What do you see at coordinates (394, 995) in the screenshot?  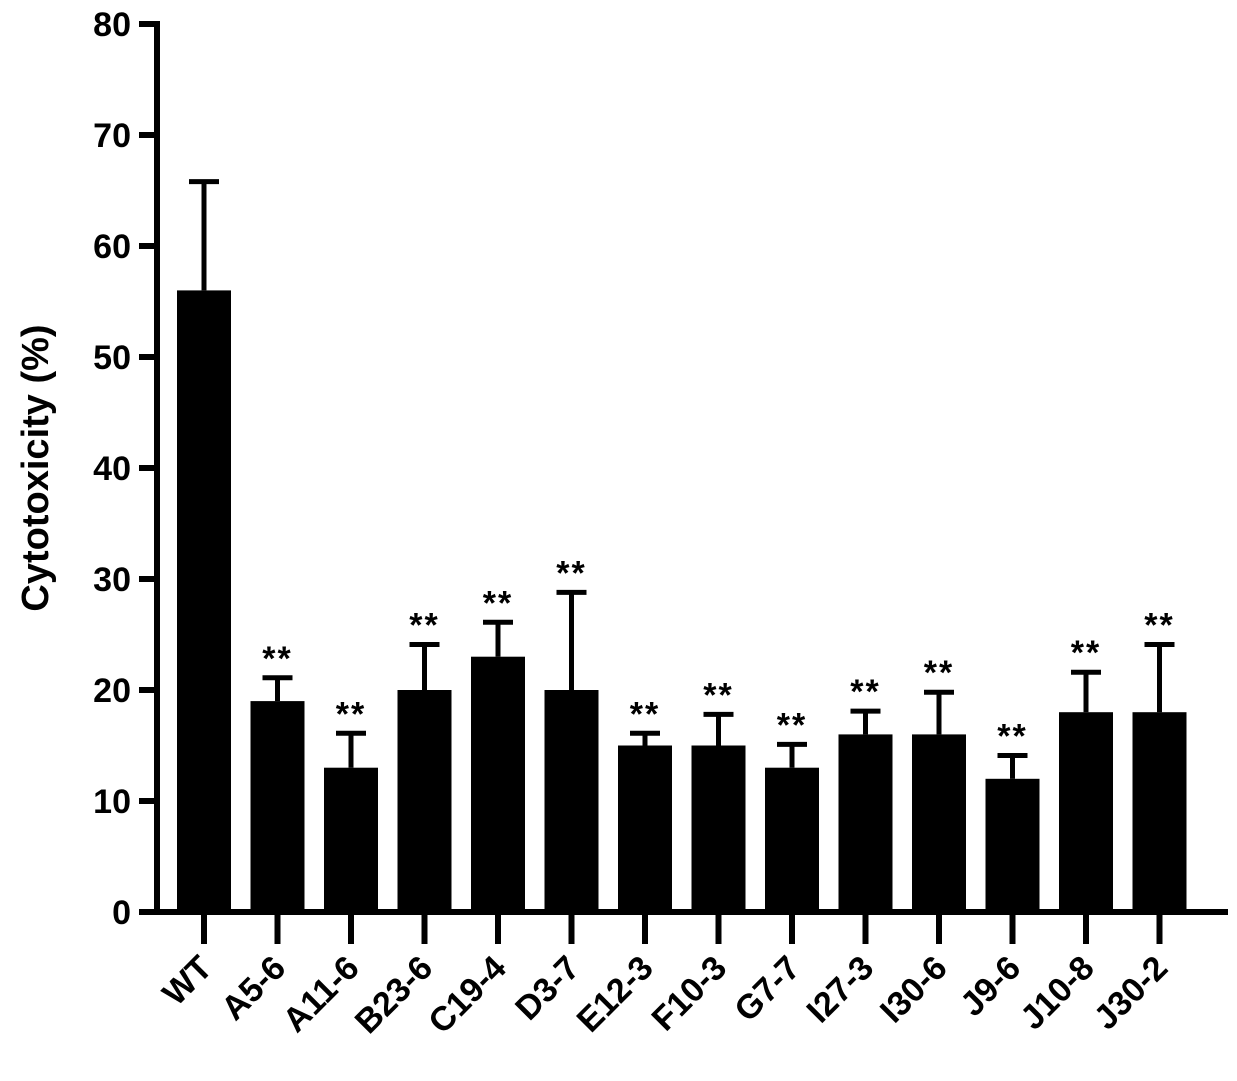 I see `x-tick-label-B23-6: B23-6` at bounding box center [394, 995].